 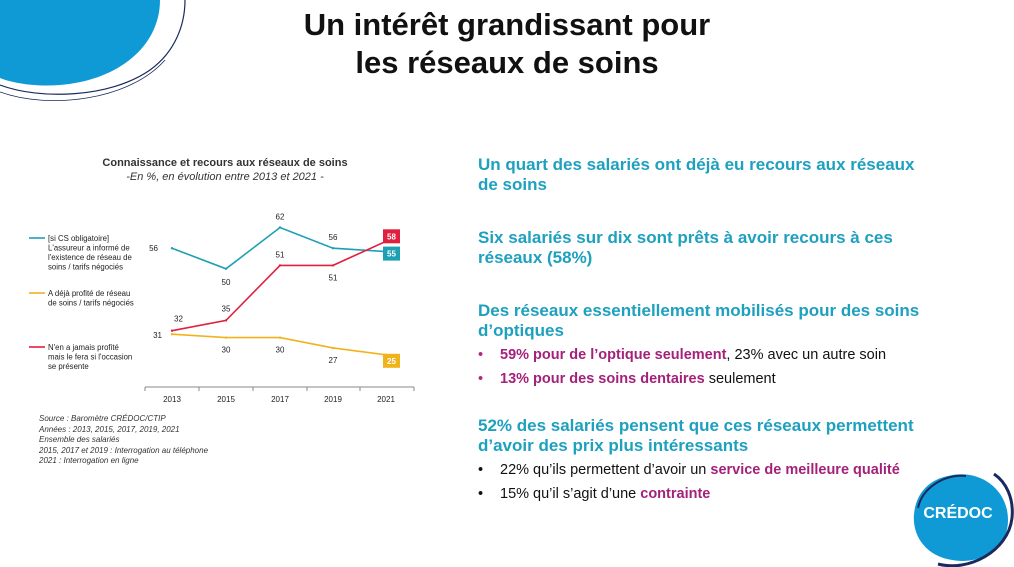 I want to click on finding-heading-line: d’optiques, so click(x=521, y=330).